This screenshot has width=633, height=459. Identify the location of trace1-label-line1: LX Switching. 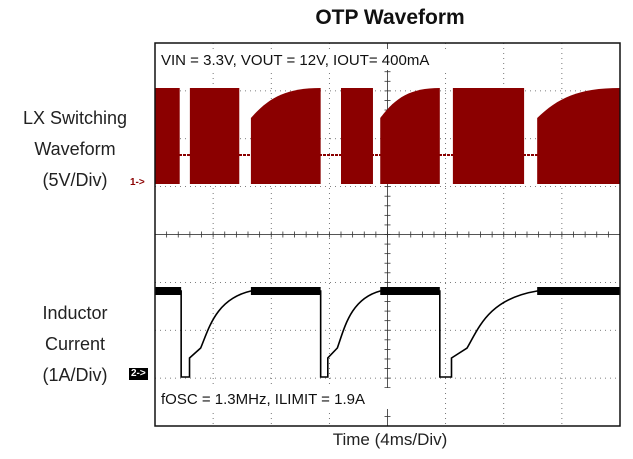
(75, 118).